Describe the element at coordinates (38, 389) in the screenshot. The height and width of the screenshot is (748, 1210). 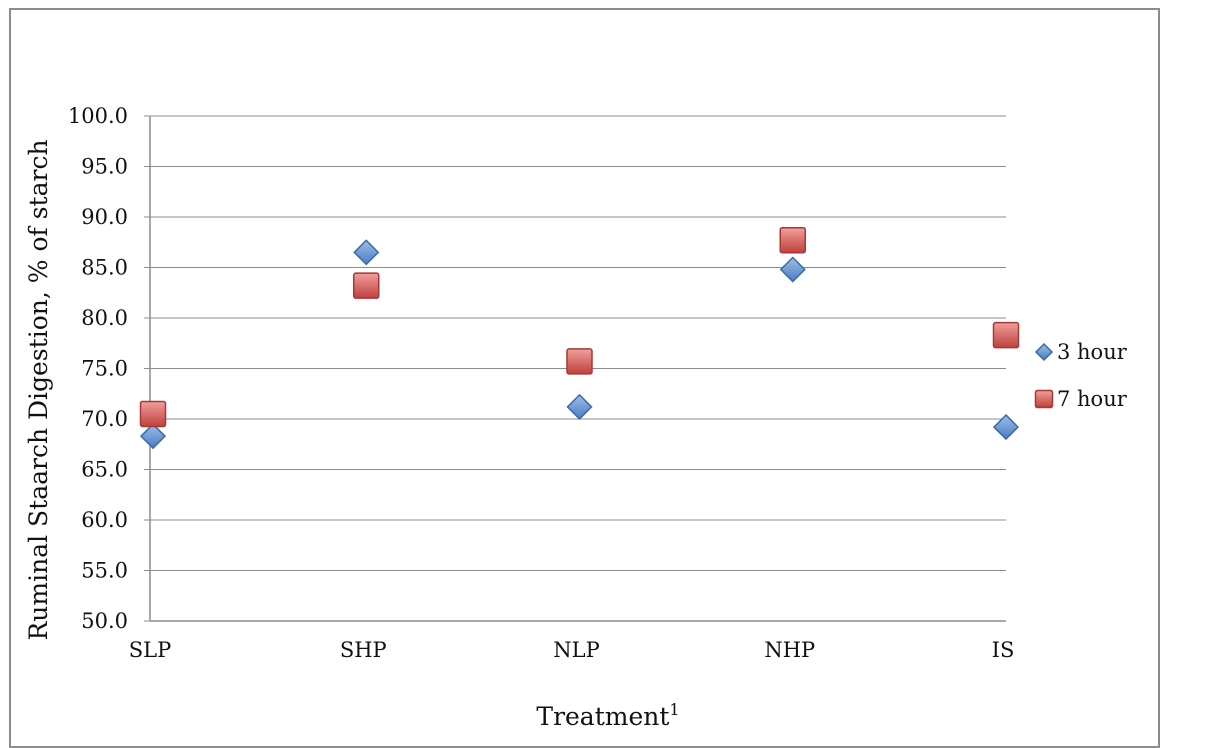
I see `y-axis-title: Ruminal Staarch Digestion, % of starch` at that location.